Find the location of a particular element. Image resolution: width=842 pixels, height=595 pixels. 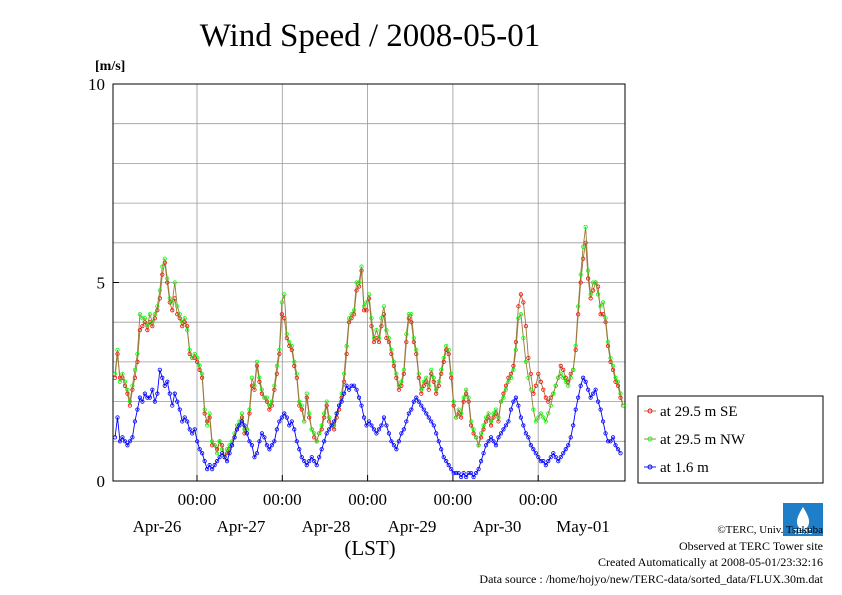

x-tick-time-label: 00:00 is located at coordinates (367, 499).